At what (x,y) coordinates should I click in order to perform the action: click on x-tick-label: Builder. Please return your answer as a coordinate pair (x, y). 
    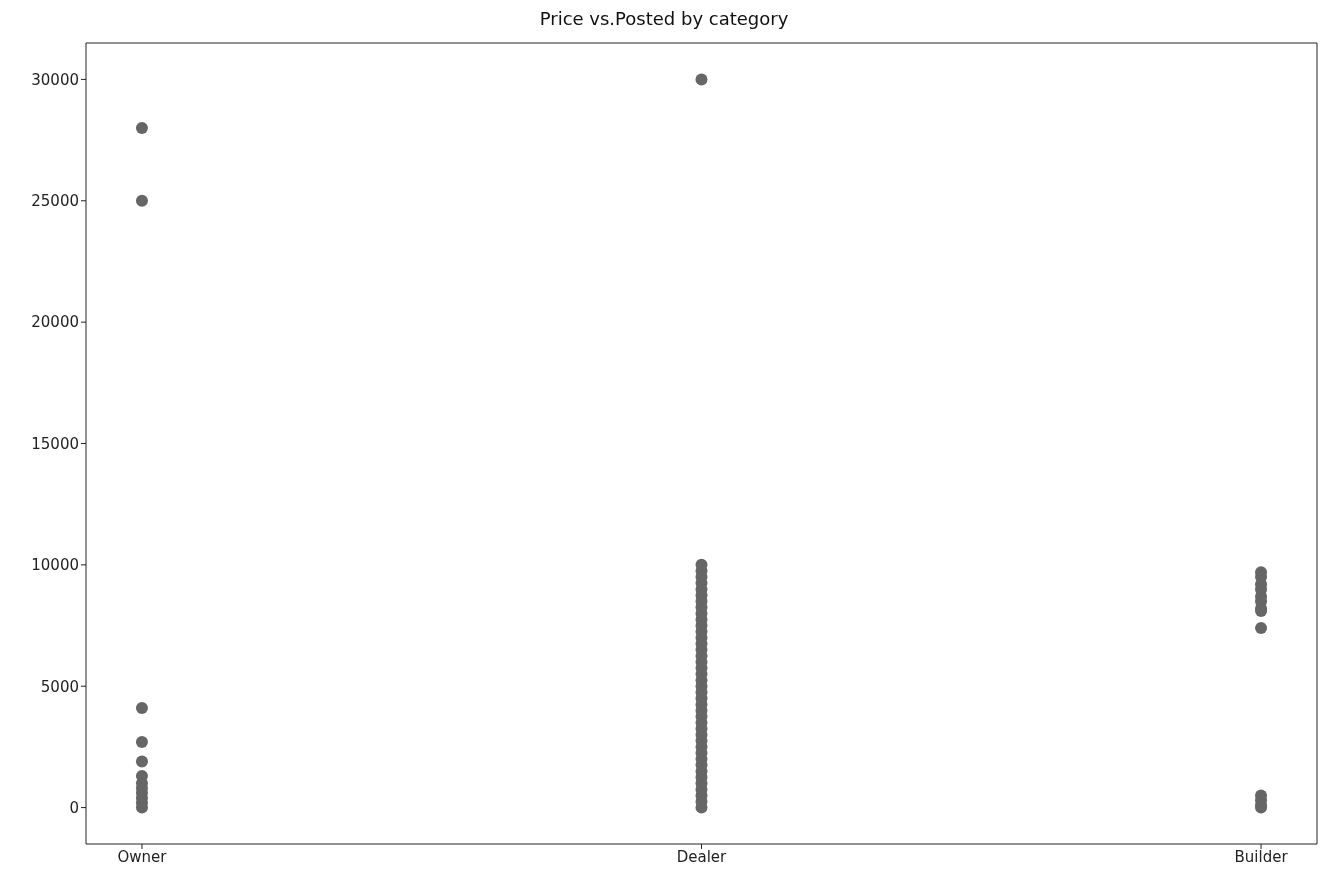
    Looking at the image, I should click on (1261, 856).